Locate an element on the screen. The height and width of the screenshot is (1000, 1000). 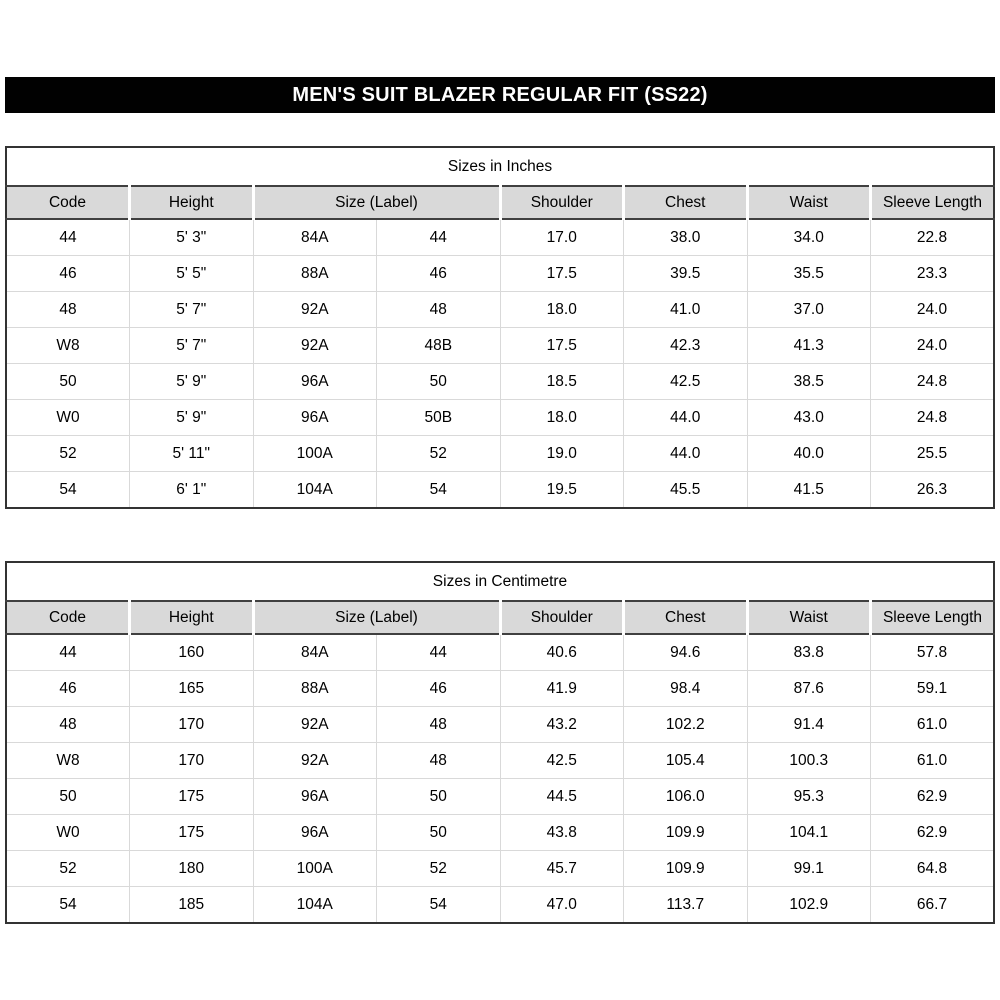
table-cell: 99.1 is located at coordinates (808, 868).